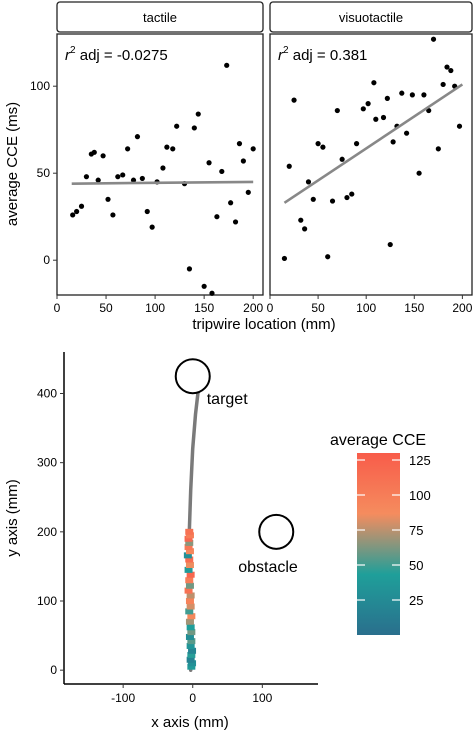 The image size is (474, 737). Describe the element at coordinates (420, 495) in the screenshot. I see `legend-tick-label: 100` at that location.